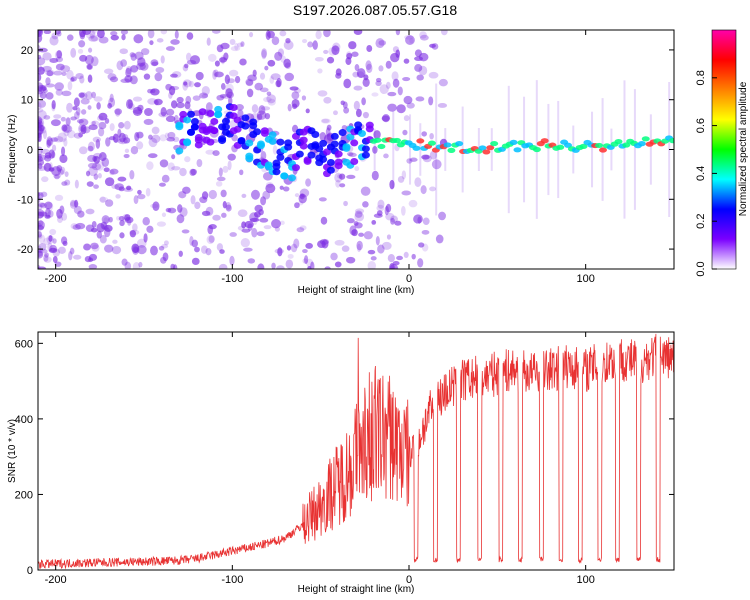  I want to click on spectrogram-ylabel: Frequency (Hz), so click(12, 149).